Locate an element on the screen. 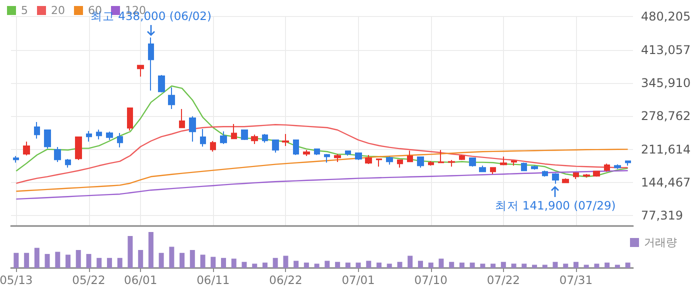 This screenshot has height=289, width=700. x-tick-label: 06/11 is located at coordinates (213, 280).